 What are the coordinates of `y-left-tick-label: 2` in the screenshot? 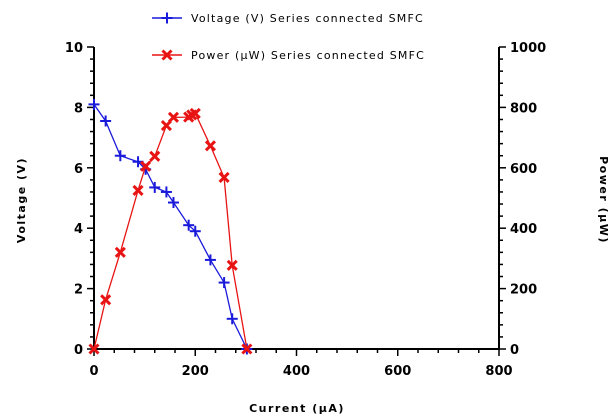 It's located at (78, 290).